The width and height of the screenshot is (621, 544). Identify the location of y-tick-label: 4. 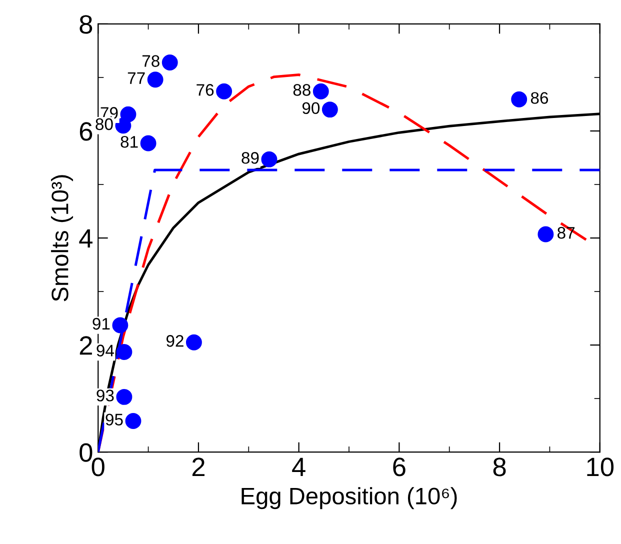
(85, 238).